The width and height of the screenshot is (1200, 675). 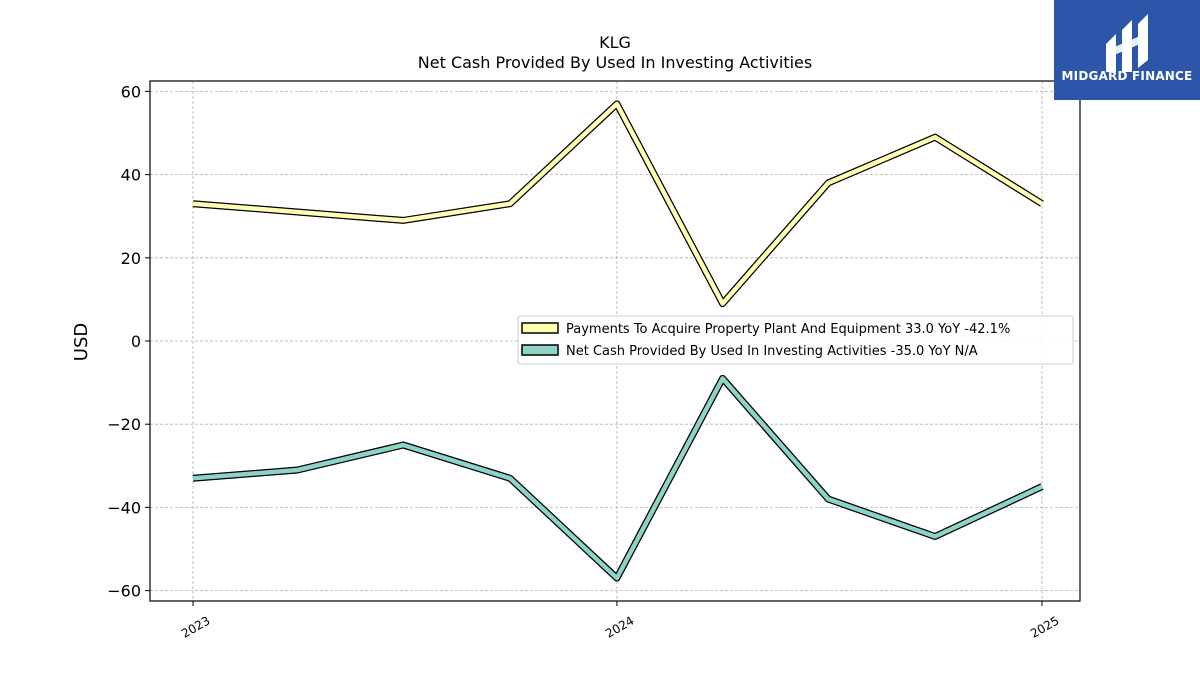 What do you see at coordinates (615, 42) in the screenshot?
I see `chart-title: KLG` at bounding box center [615, 42].